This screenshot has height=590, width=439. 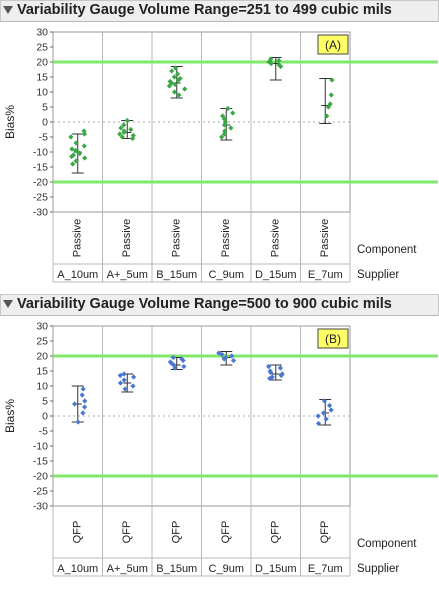 I want to click on y-tick-label: 30, so click(x=42, y=33).